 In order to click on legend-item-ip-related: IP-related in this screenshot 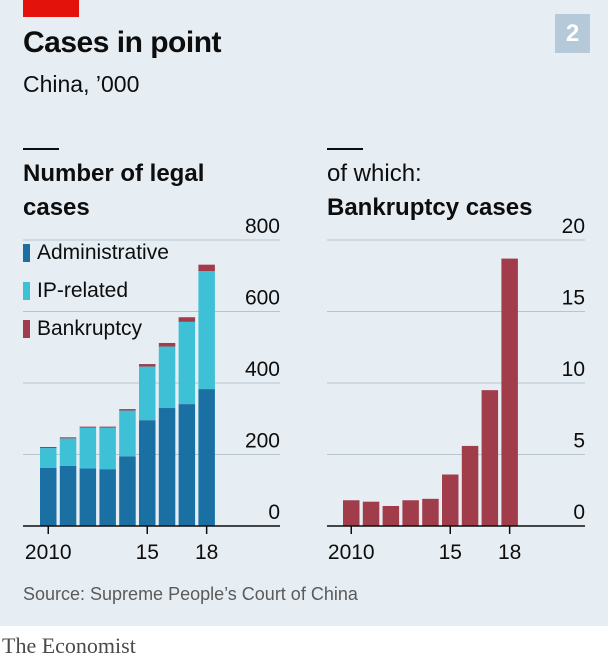, I will do `click(75, 291)`.